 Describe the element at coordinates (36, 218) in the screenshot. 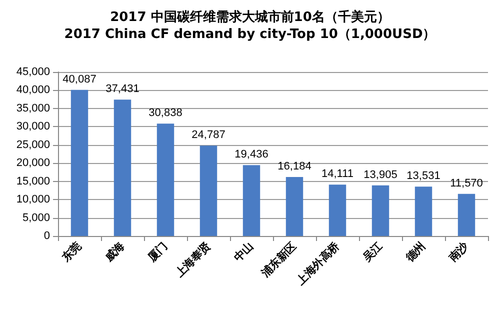

I see `y-tick-label: 5,000` at that location.